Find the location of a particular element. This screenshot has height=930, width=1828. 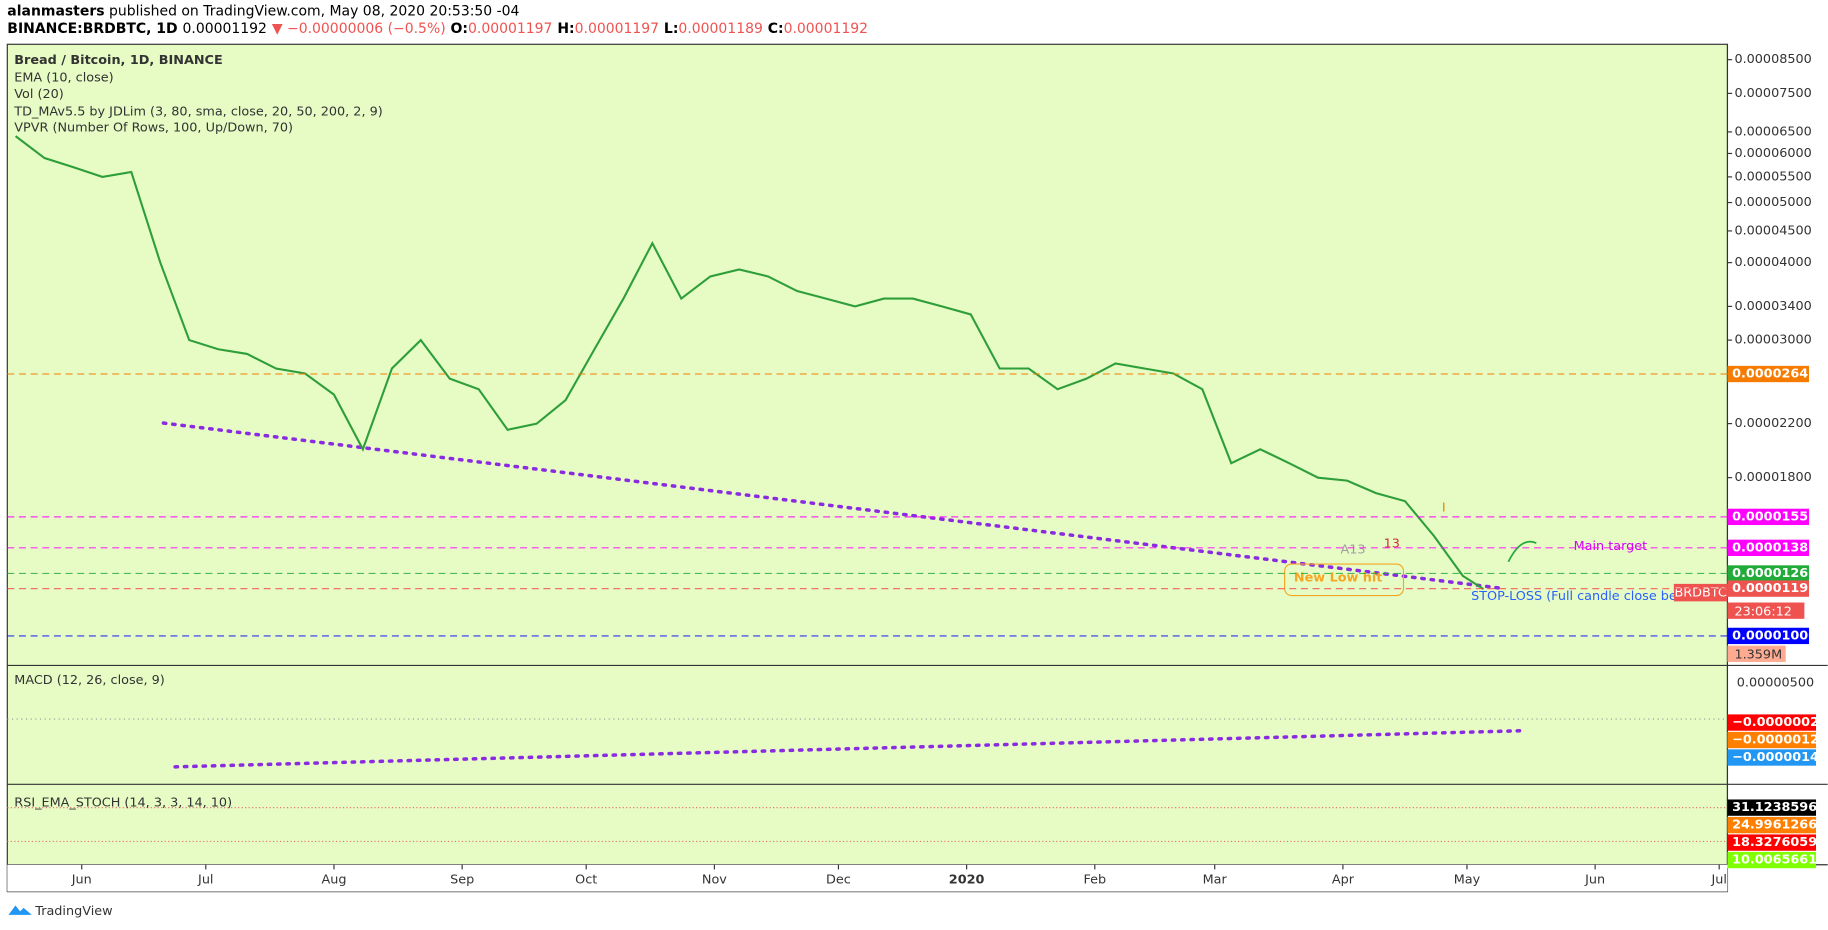

change: ▼ −0.00000006 (−0.5%) is located at coordinates (359, 29).